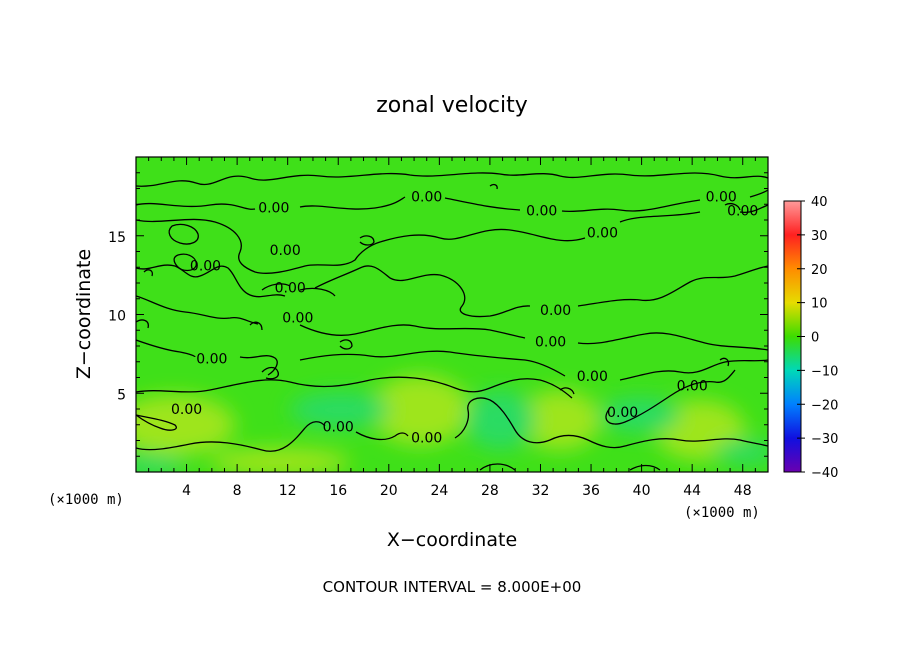 The height and width of the screenshot is (654, 904). I want to click on colorbar-tick-label: 30, so click(819, 236).